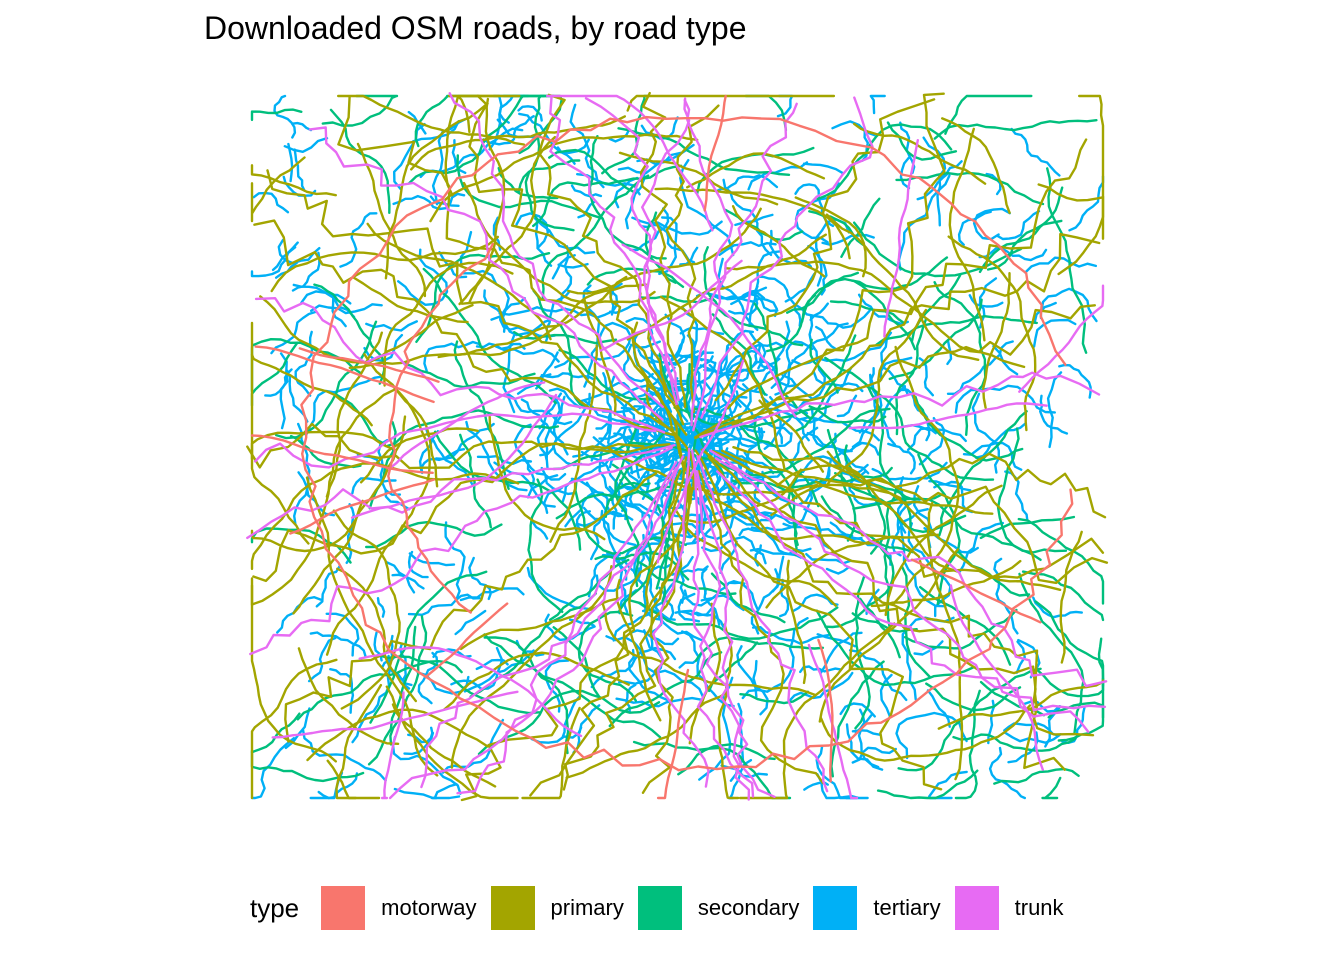 The image size is (1344, 960). Describe the element at coordinates (748, 907) in the screenshot. I see `legend-label-secondary: secondary` at that location.